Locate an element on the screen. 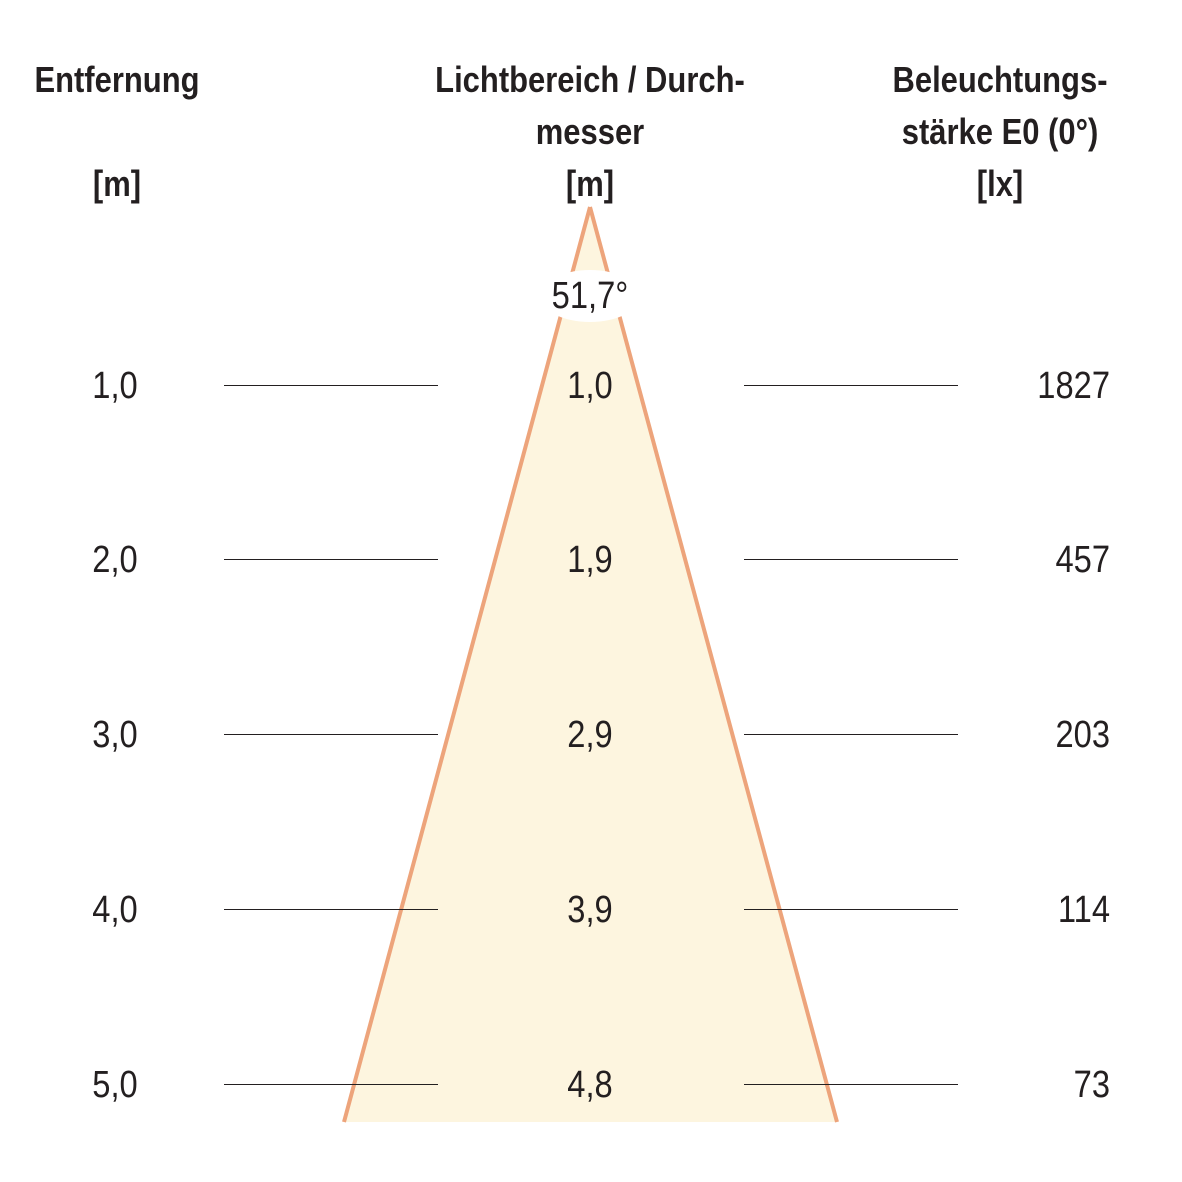 This screenshot has height=1182, width=1182. illuminance-value: 114 is located at coordinates (1083, 910).